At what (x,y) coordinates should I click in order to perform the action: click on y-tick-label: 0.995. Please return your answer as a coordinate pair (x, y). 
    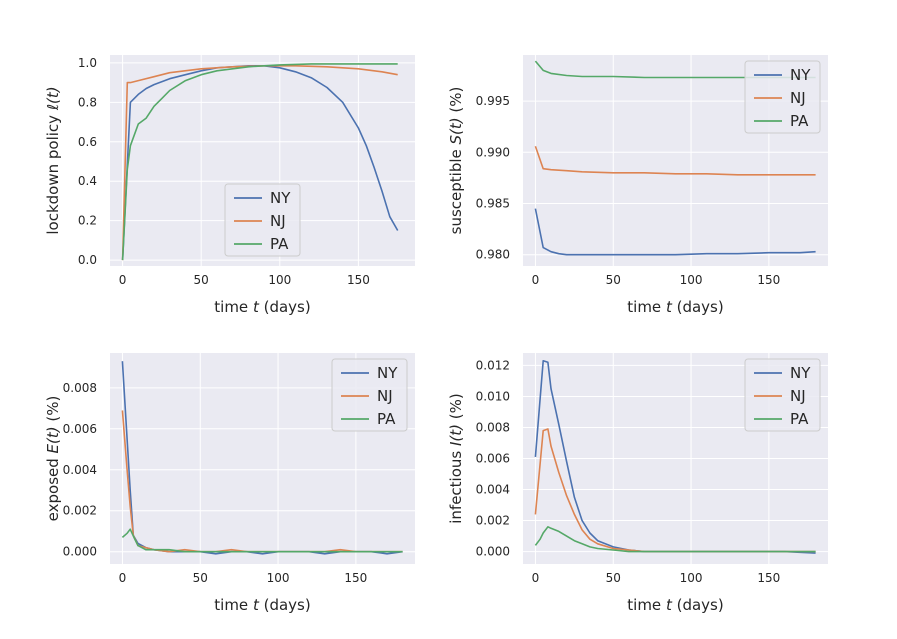
    Looking at the image, I should click on (493, 101).